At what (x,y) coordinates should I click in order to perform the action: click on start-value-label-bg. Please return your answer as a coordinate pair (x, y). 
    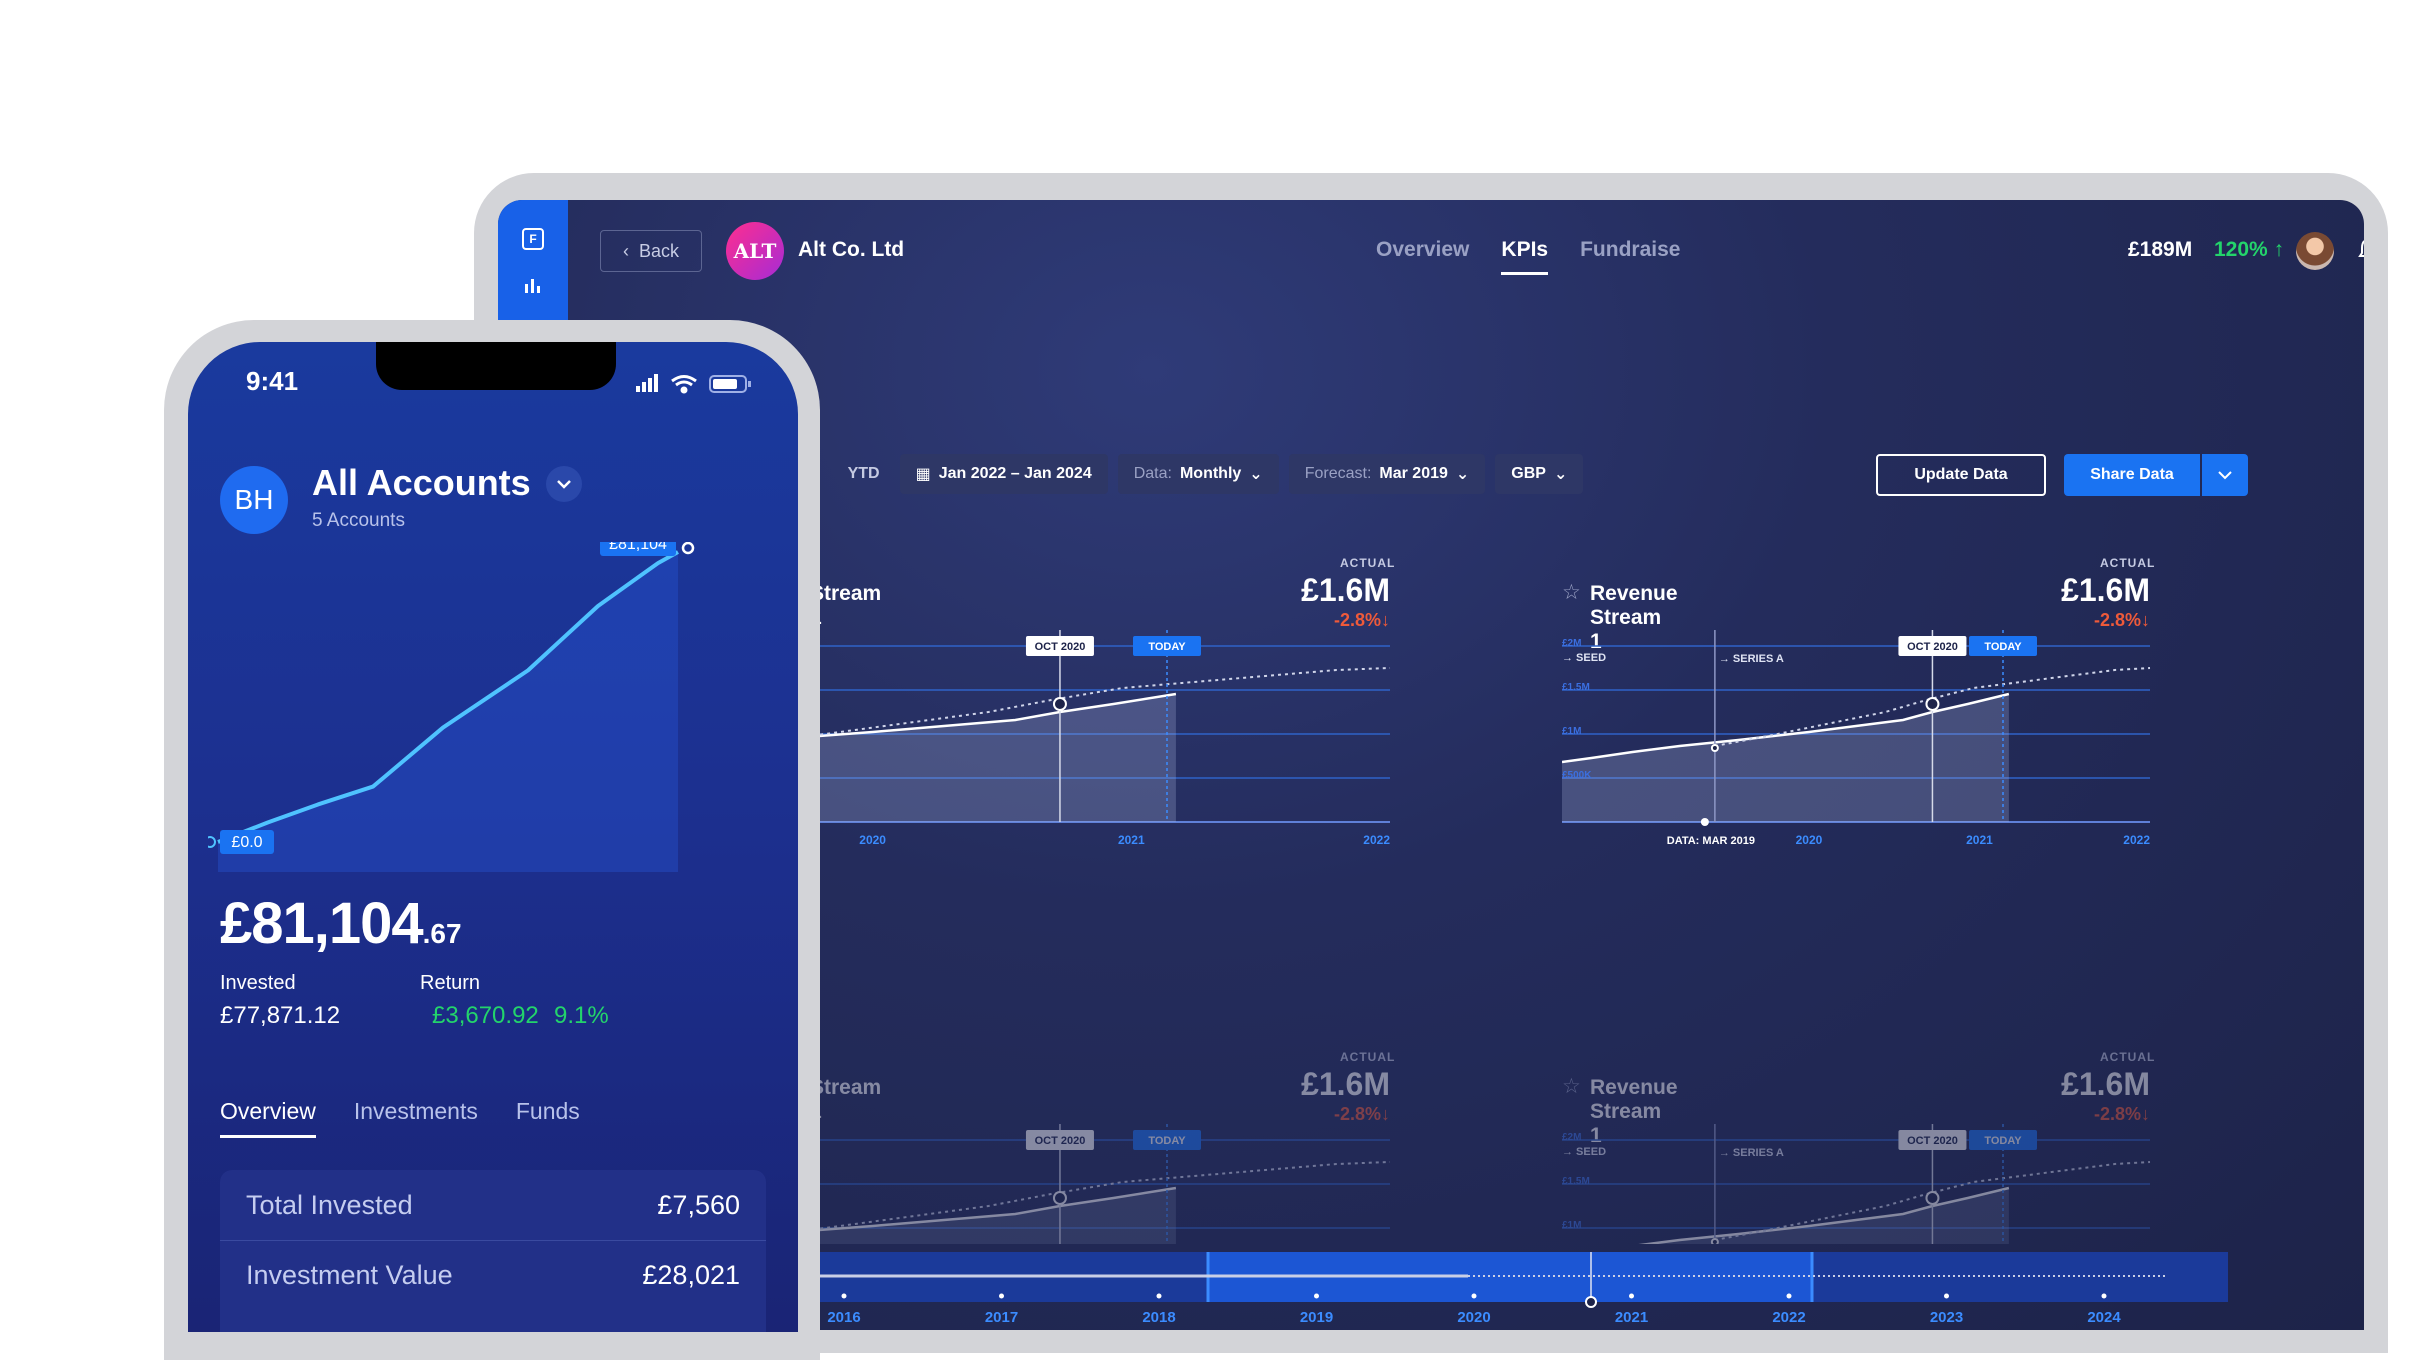
    Looking at the image, I should click on (247, 842).